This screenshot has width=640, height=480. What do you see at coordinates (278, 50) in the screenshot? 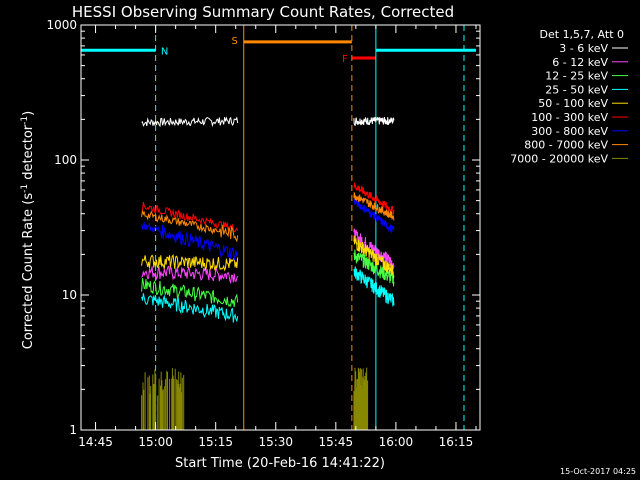
I see `flag-bars-layer: N S F` at bounding box center [278, 50].